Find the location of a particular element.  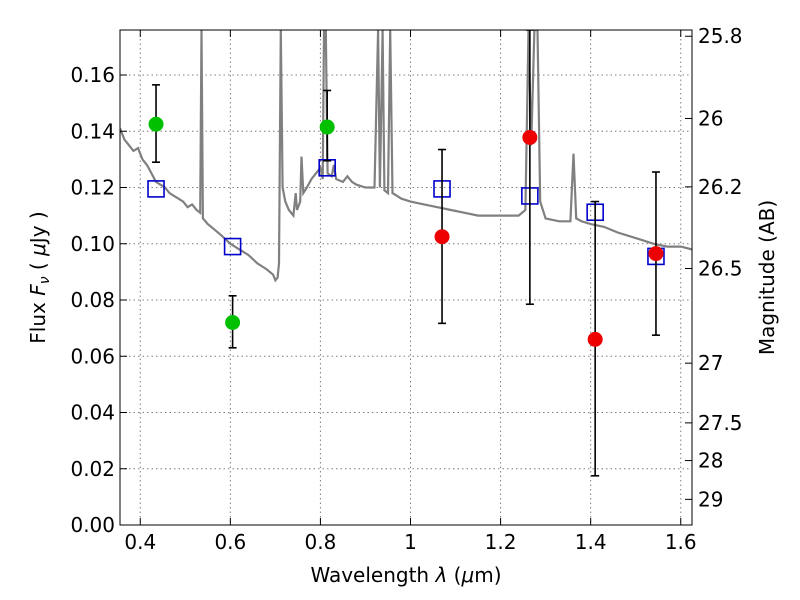

y-tick-label: 0.08 is located at coordinates (92, 300).